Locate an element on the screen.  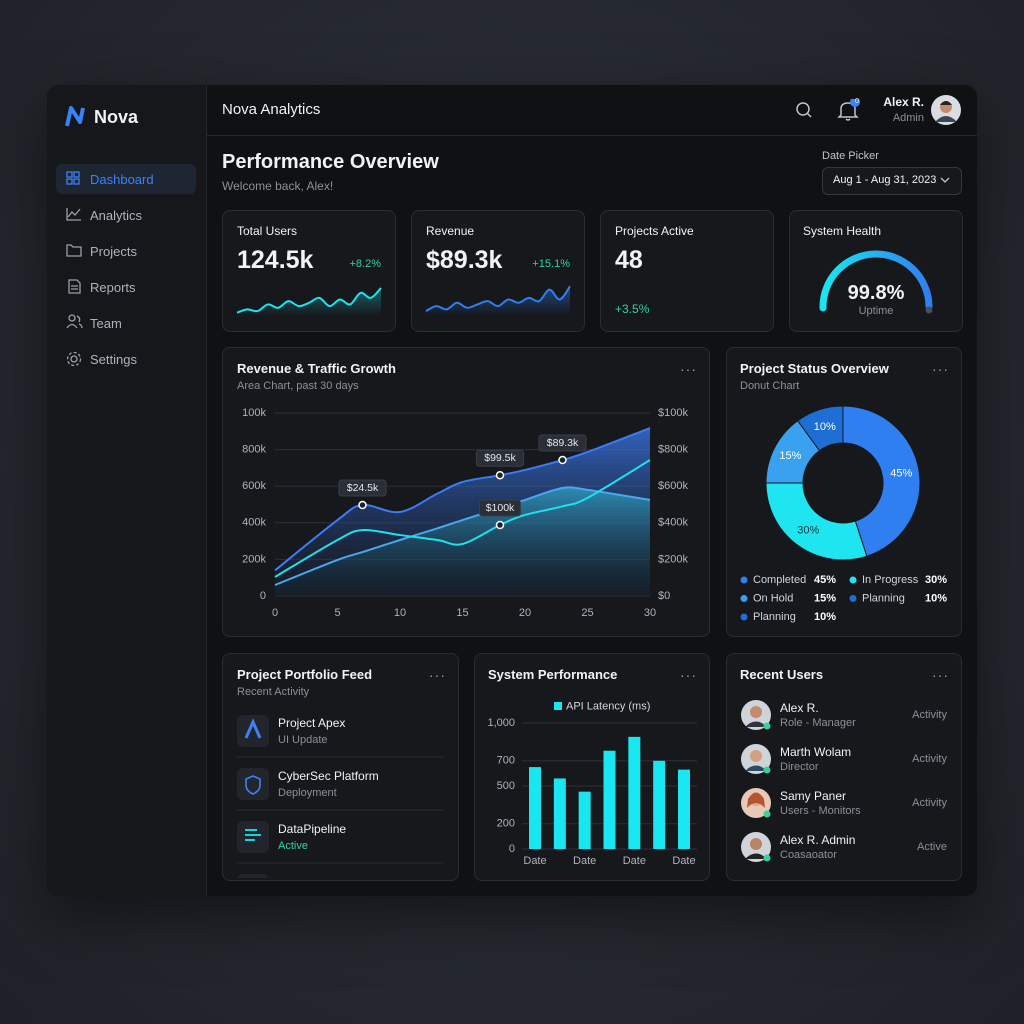
y-tick-label: 1,000 is located at coordinates (501, 723).